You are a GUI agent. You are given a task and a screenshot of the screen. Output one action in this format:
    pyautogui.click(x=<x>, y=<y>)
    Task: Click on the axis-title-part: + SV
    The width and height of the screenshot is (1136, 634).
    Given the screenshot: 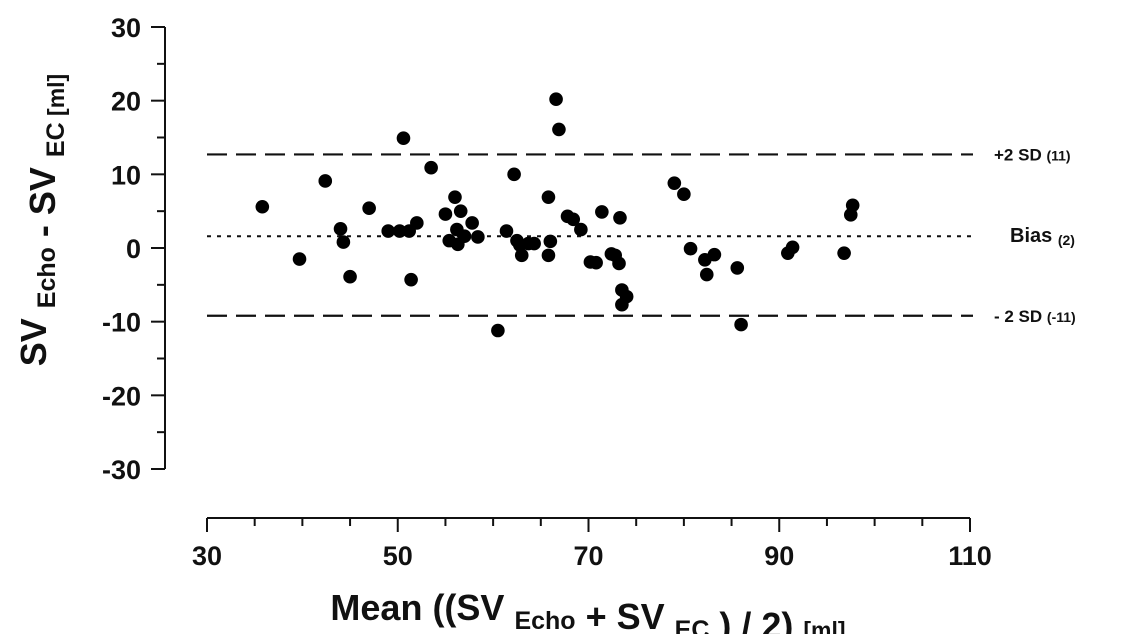 What is the action you would take?
    pyautogui.click(x=625, y=615)
    